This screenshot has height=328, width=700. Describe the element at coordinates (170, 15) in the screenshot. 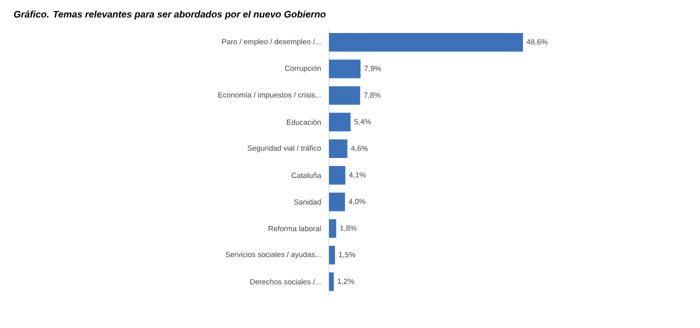

I see `text: Gráfico. Temas relevantes para ser abordados por el nuevo Gobierno` at that location.